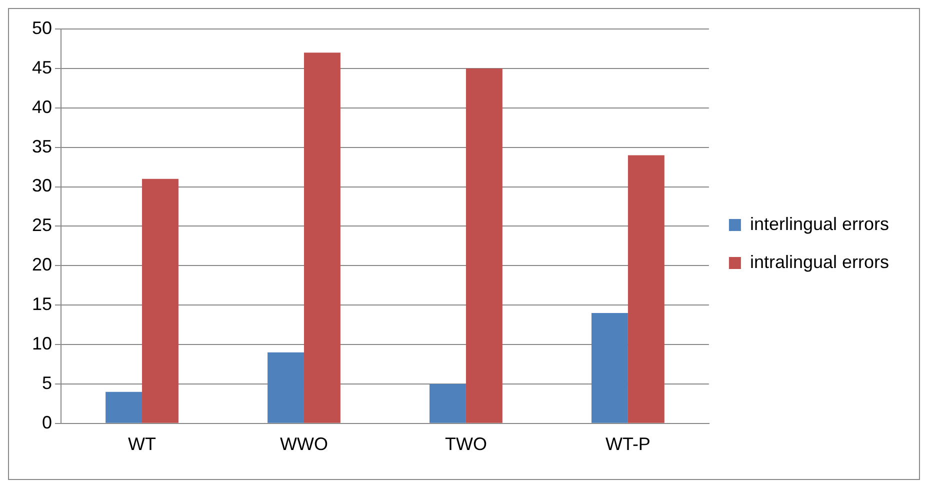 The width and height of the screenshot is (930, 490). I want to click on y-tick-label: 20, so click(42, 264).